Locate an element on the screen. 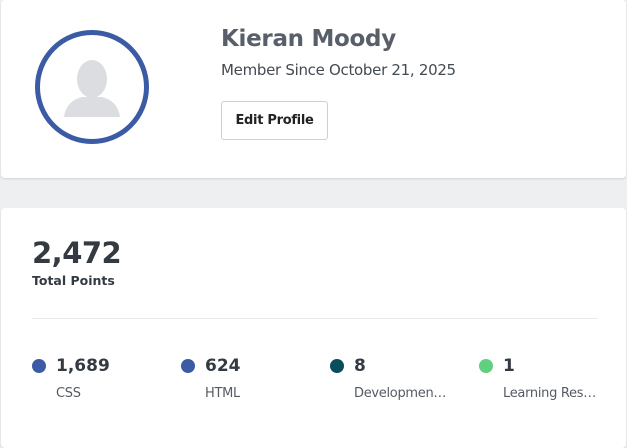 This screenshot has width=627, height=448. category-value: 624 is located at coordinates (223, 366).